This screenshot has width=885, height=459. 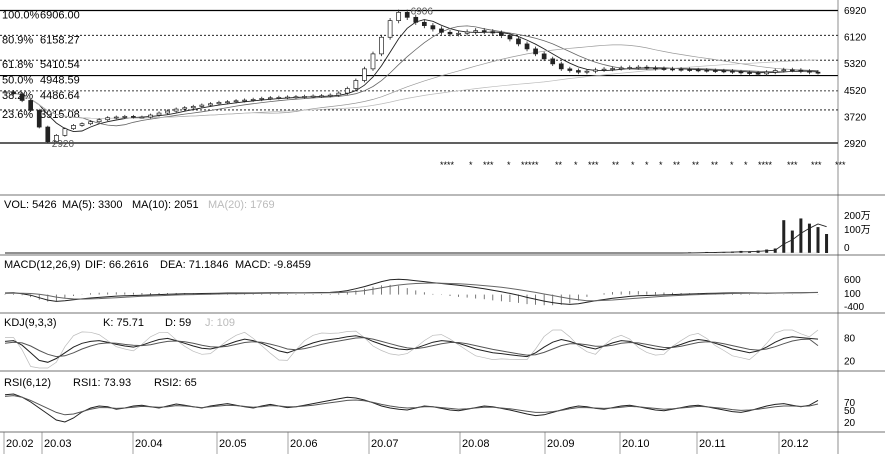 I want to click on x-axis-label: 20.03, so click(x=58, y=444).